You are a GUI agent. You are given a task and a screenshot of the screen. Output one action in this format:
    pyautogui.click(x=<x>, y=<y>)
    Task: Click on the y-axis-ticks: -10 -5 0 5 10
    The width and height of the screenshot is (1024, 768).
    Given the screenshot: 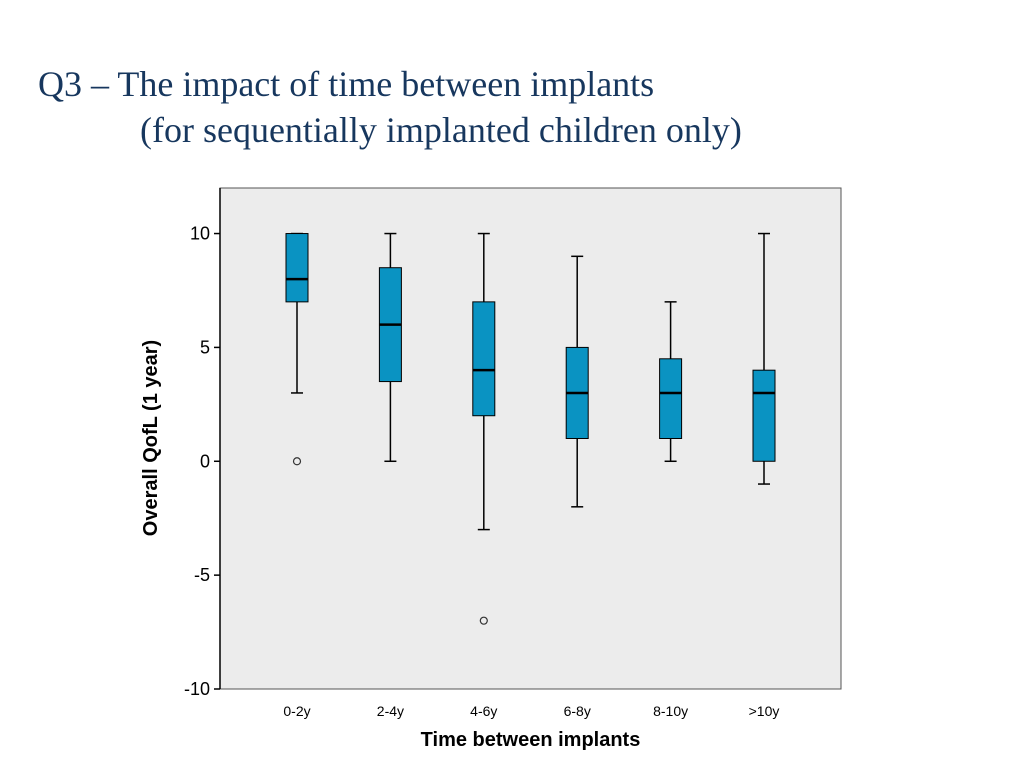 What is the action you would take?
    pyautogui.click(x=202, y=461)
    